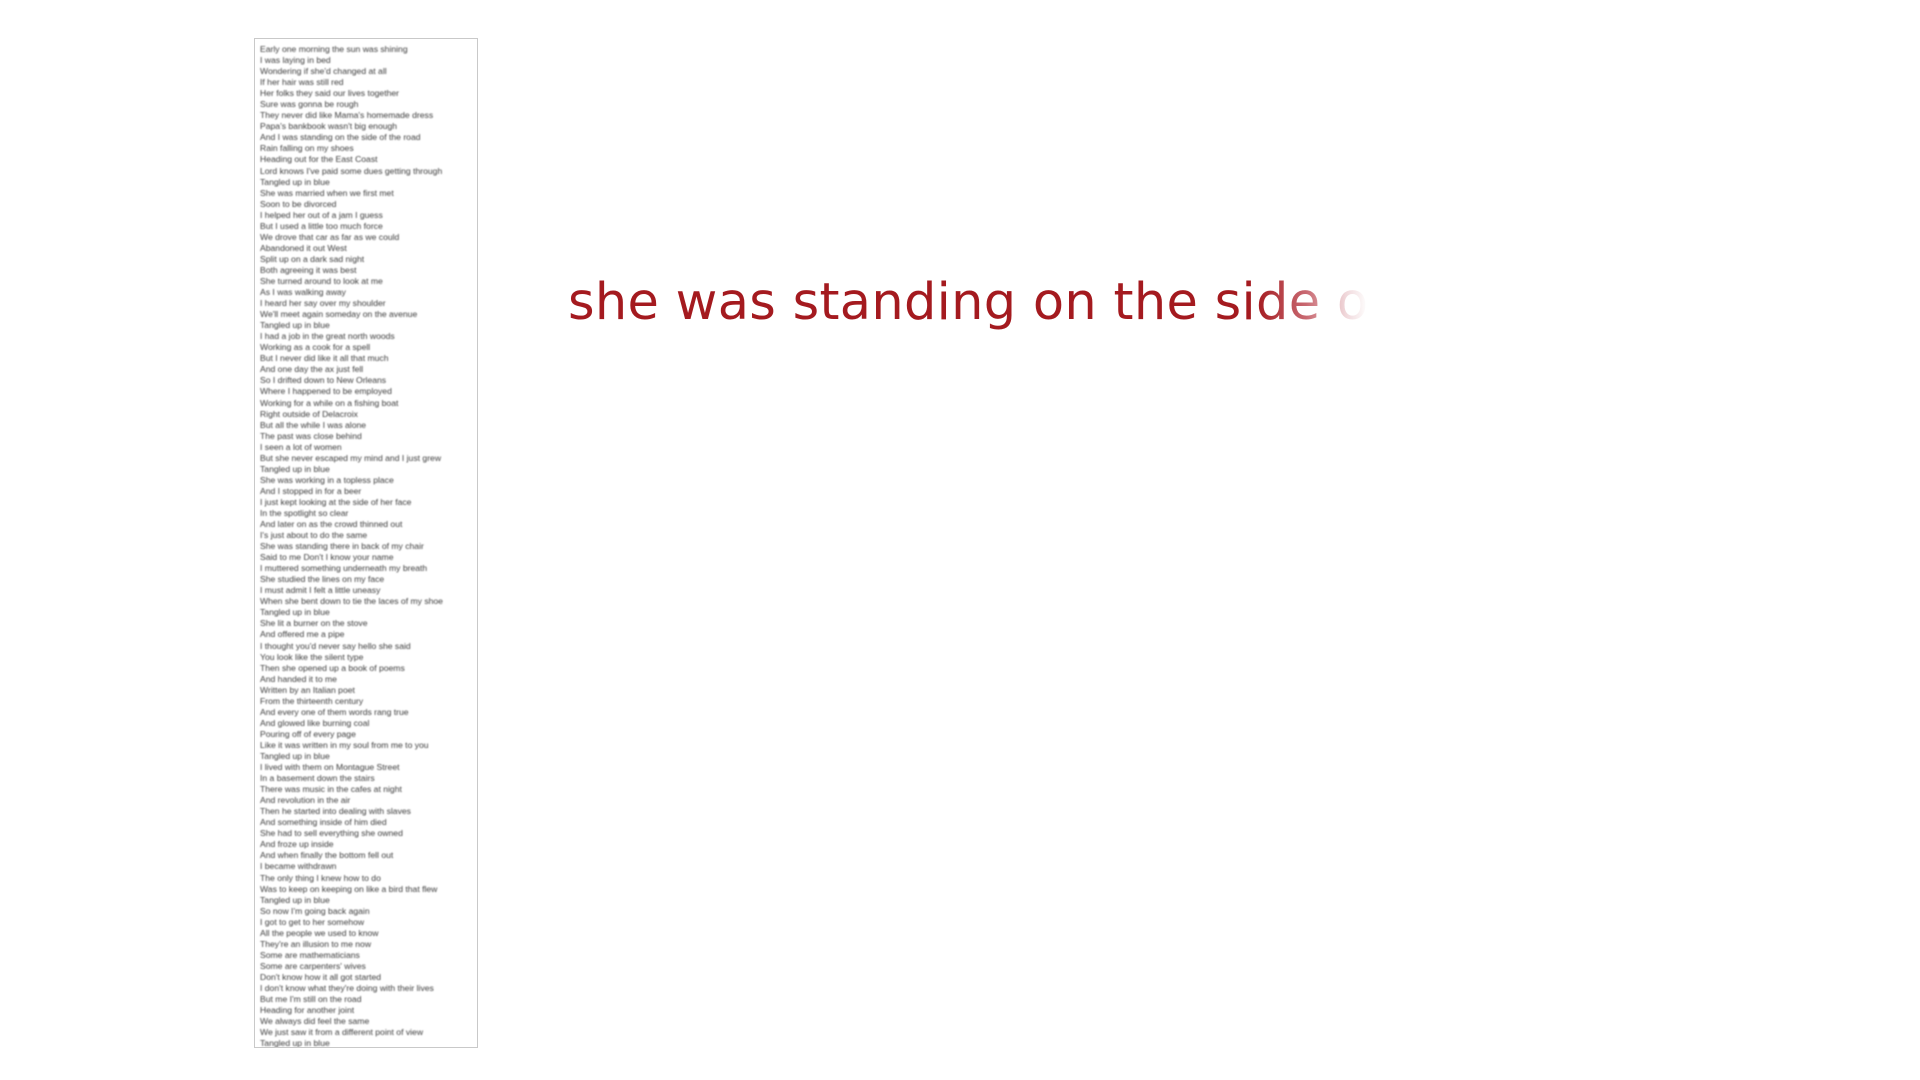  I want to click on lyric-line: She turned around to look at me, so click(321, 280).